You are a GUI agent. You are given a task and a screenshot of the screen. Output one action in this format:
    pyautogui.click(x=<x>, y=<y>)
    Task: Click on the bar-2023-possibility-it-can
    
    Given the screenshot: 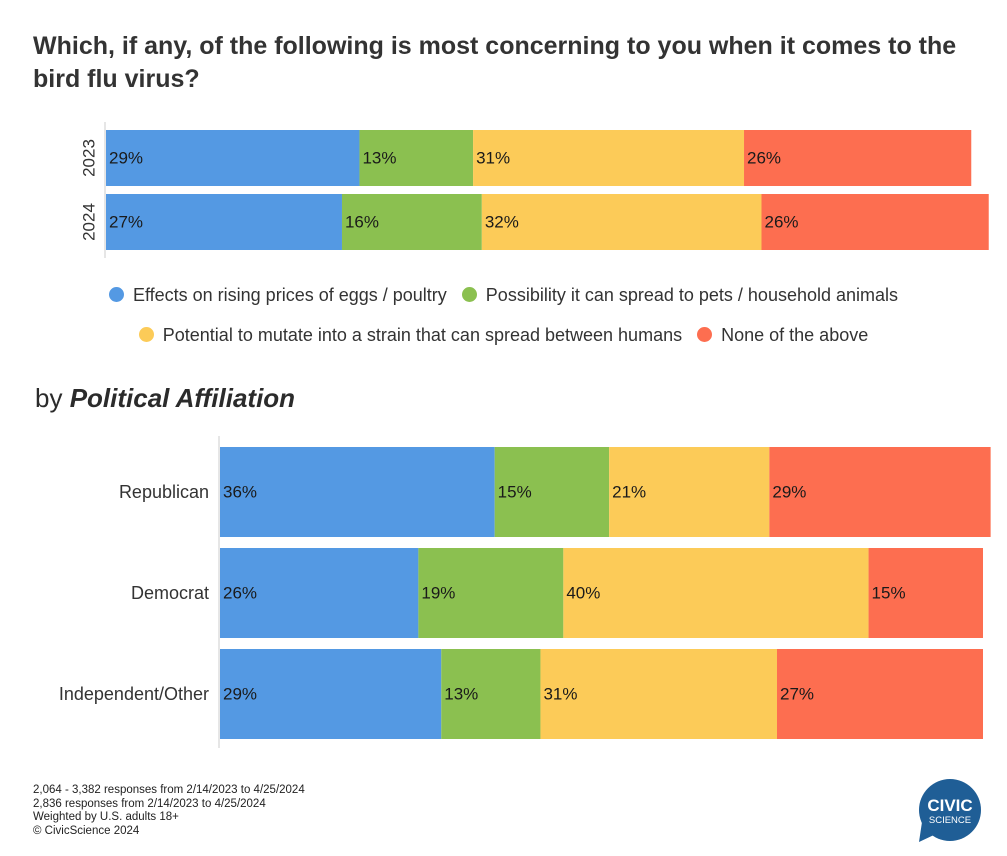 What is the action you would take?
    pyautogui.click(x=416, y=158)
    